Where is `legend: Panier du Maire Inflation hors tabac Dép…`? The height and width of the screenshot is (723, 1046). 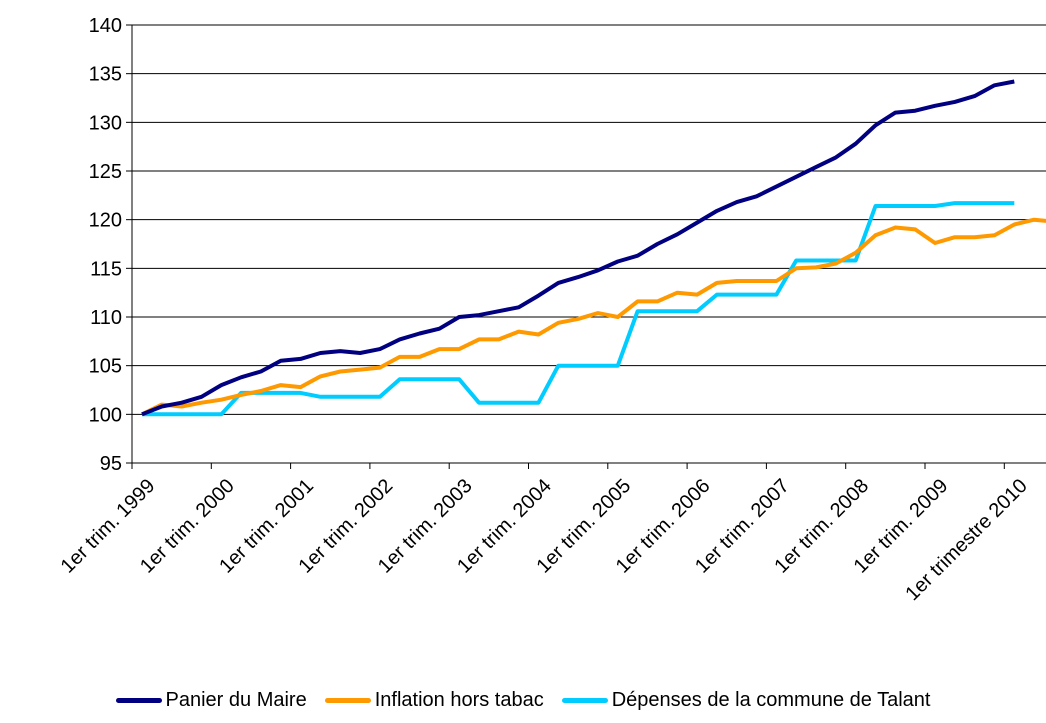
legend: Panier du Maire Inflation hors tabac Dép… is located at coordinates (523, 700).